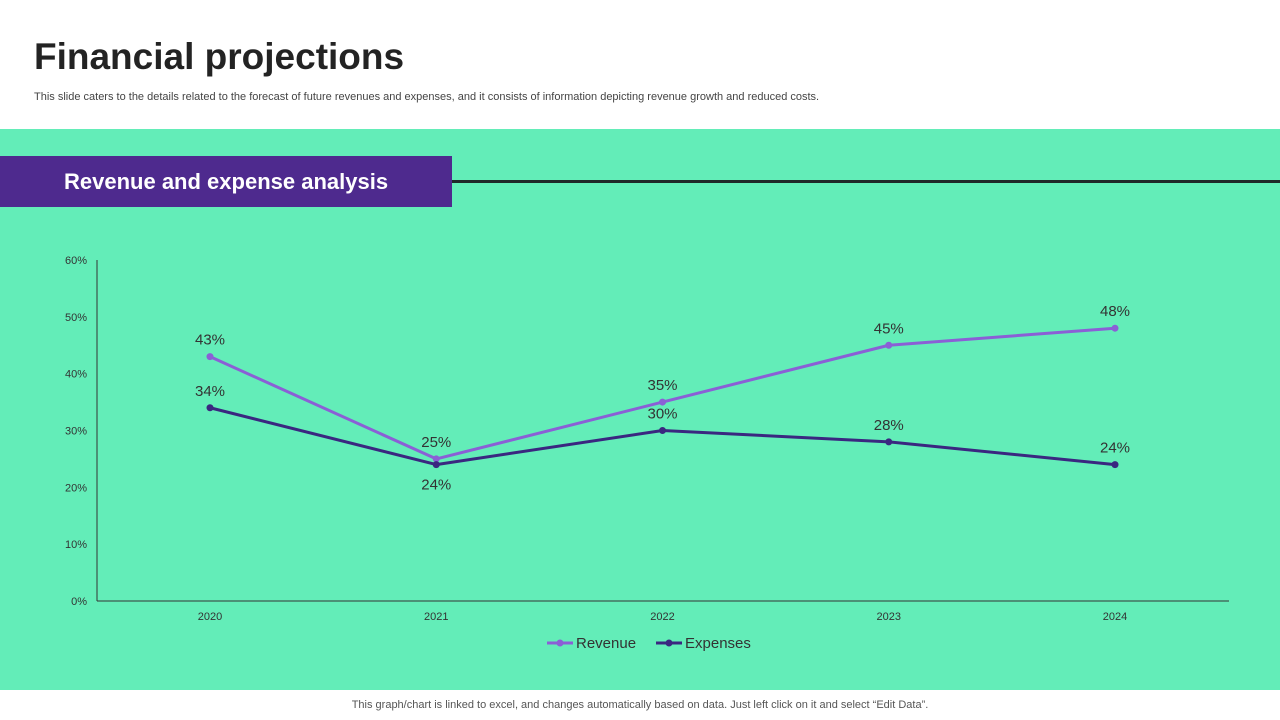 This screenshot has width=1280, height=720. Describe the element at coordinates (669, 643) in the screenshot. I see `legend-marker-expenses` at that location.